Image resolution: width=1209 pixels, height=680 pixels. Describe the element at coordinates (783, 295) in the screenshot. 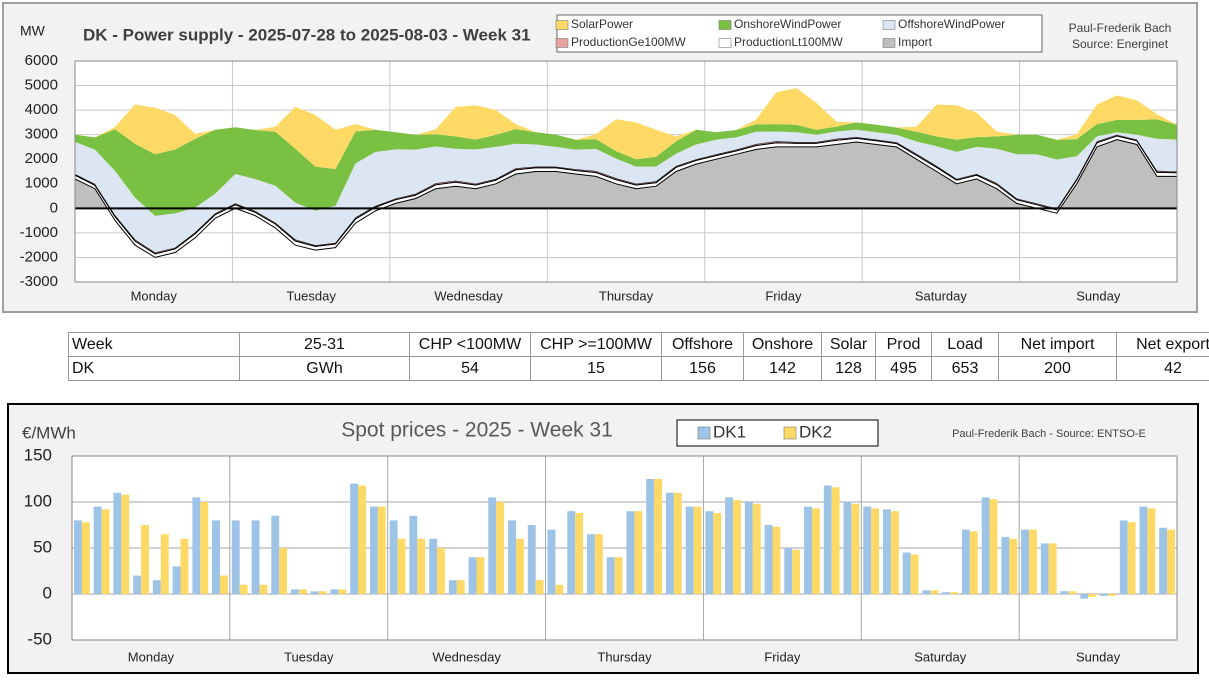

I see `day-label: Friday` at that location.